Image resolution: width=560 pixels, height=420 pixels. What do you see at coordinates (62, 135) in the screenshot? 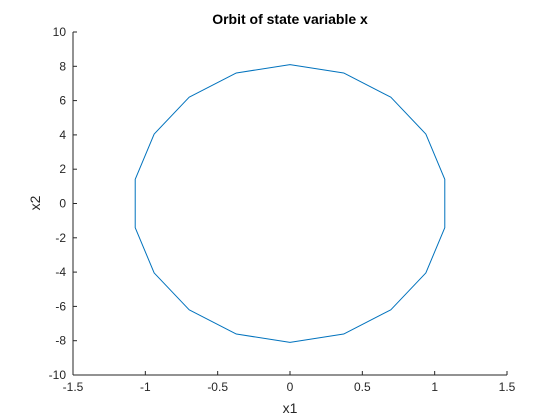
I see `y-tick-label: 4` at bounding box center [62, 135].